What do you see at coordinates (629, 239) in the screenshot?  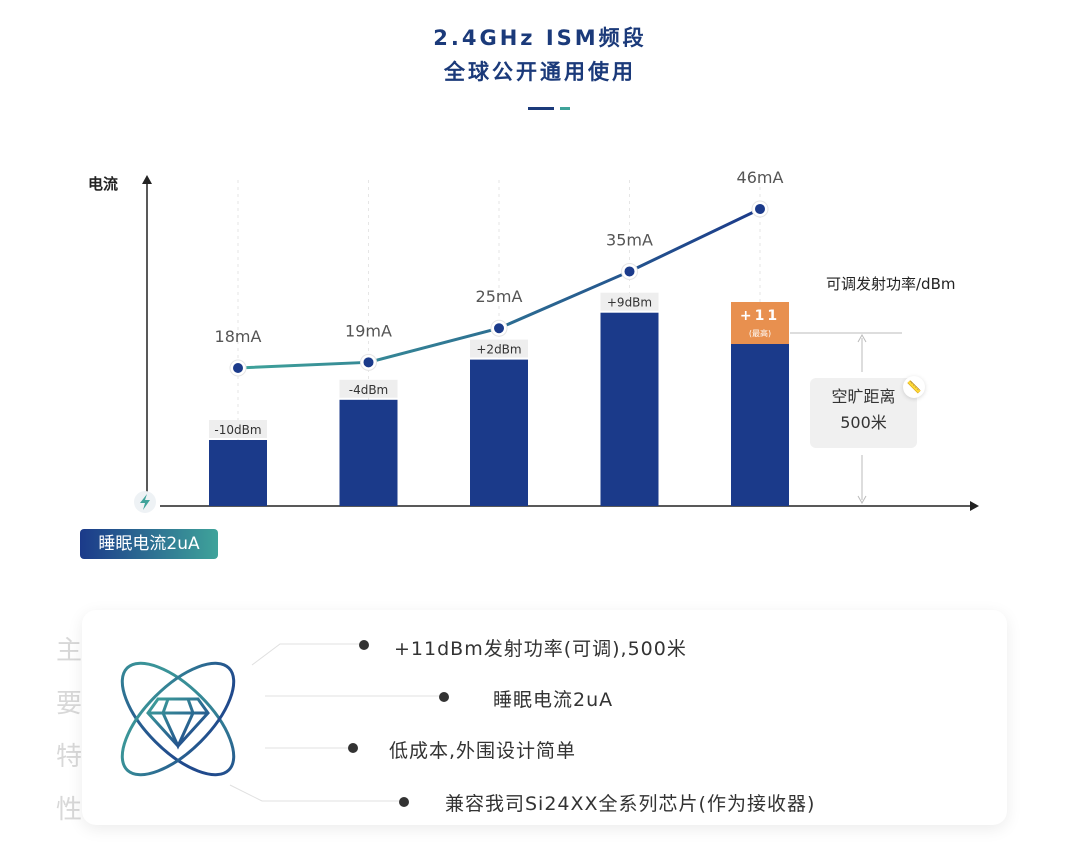 I see `current-label: 35mA` at bounding box center [629, 239].